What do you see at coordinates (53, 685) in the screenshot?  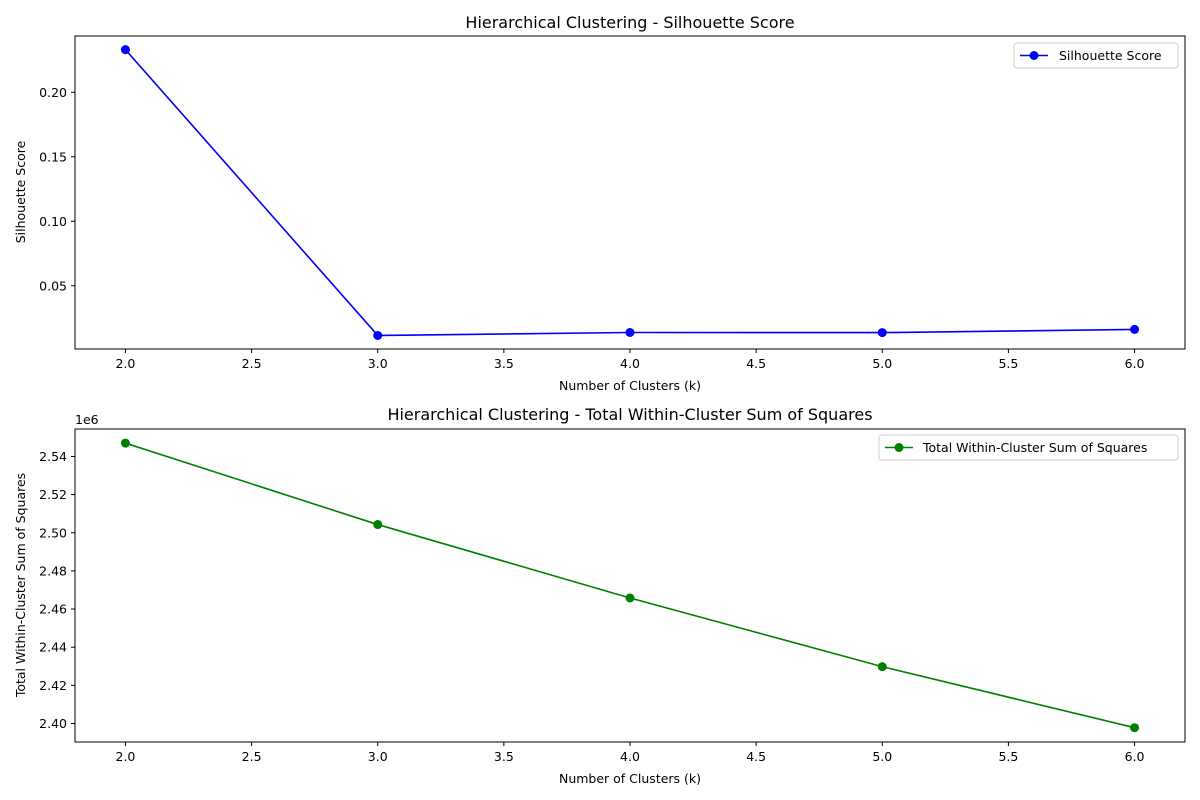 I see `y-tick-label: 2.42` at bounding box center [53, 685].